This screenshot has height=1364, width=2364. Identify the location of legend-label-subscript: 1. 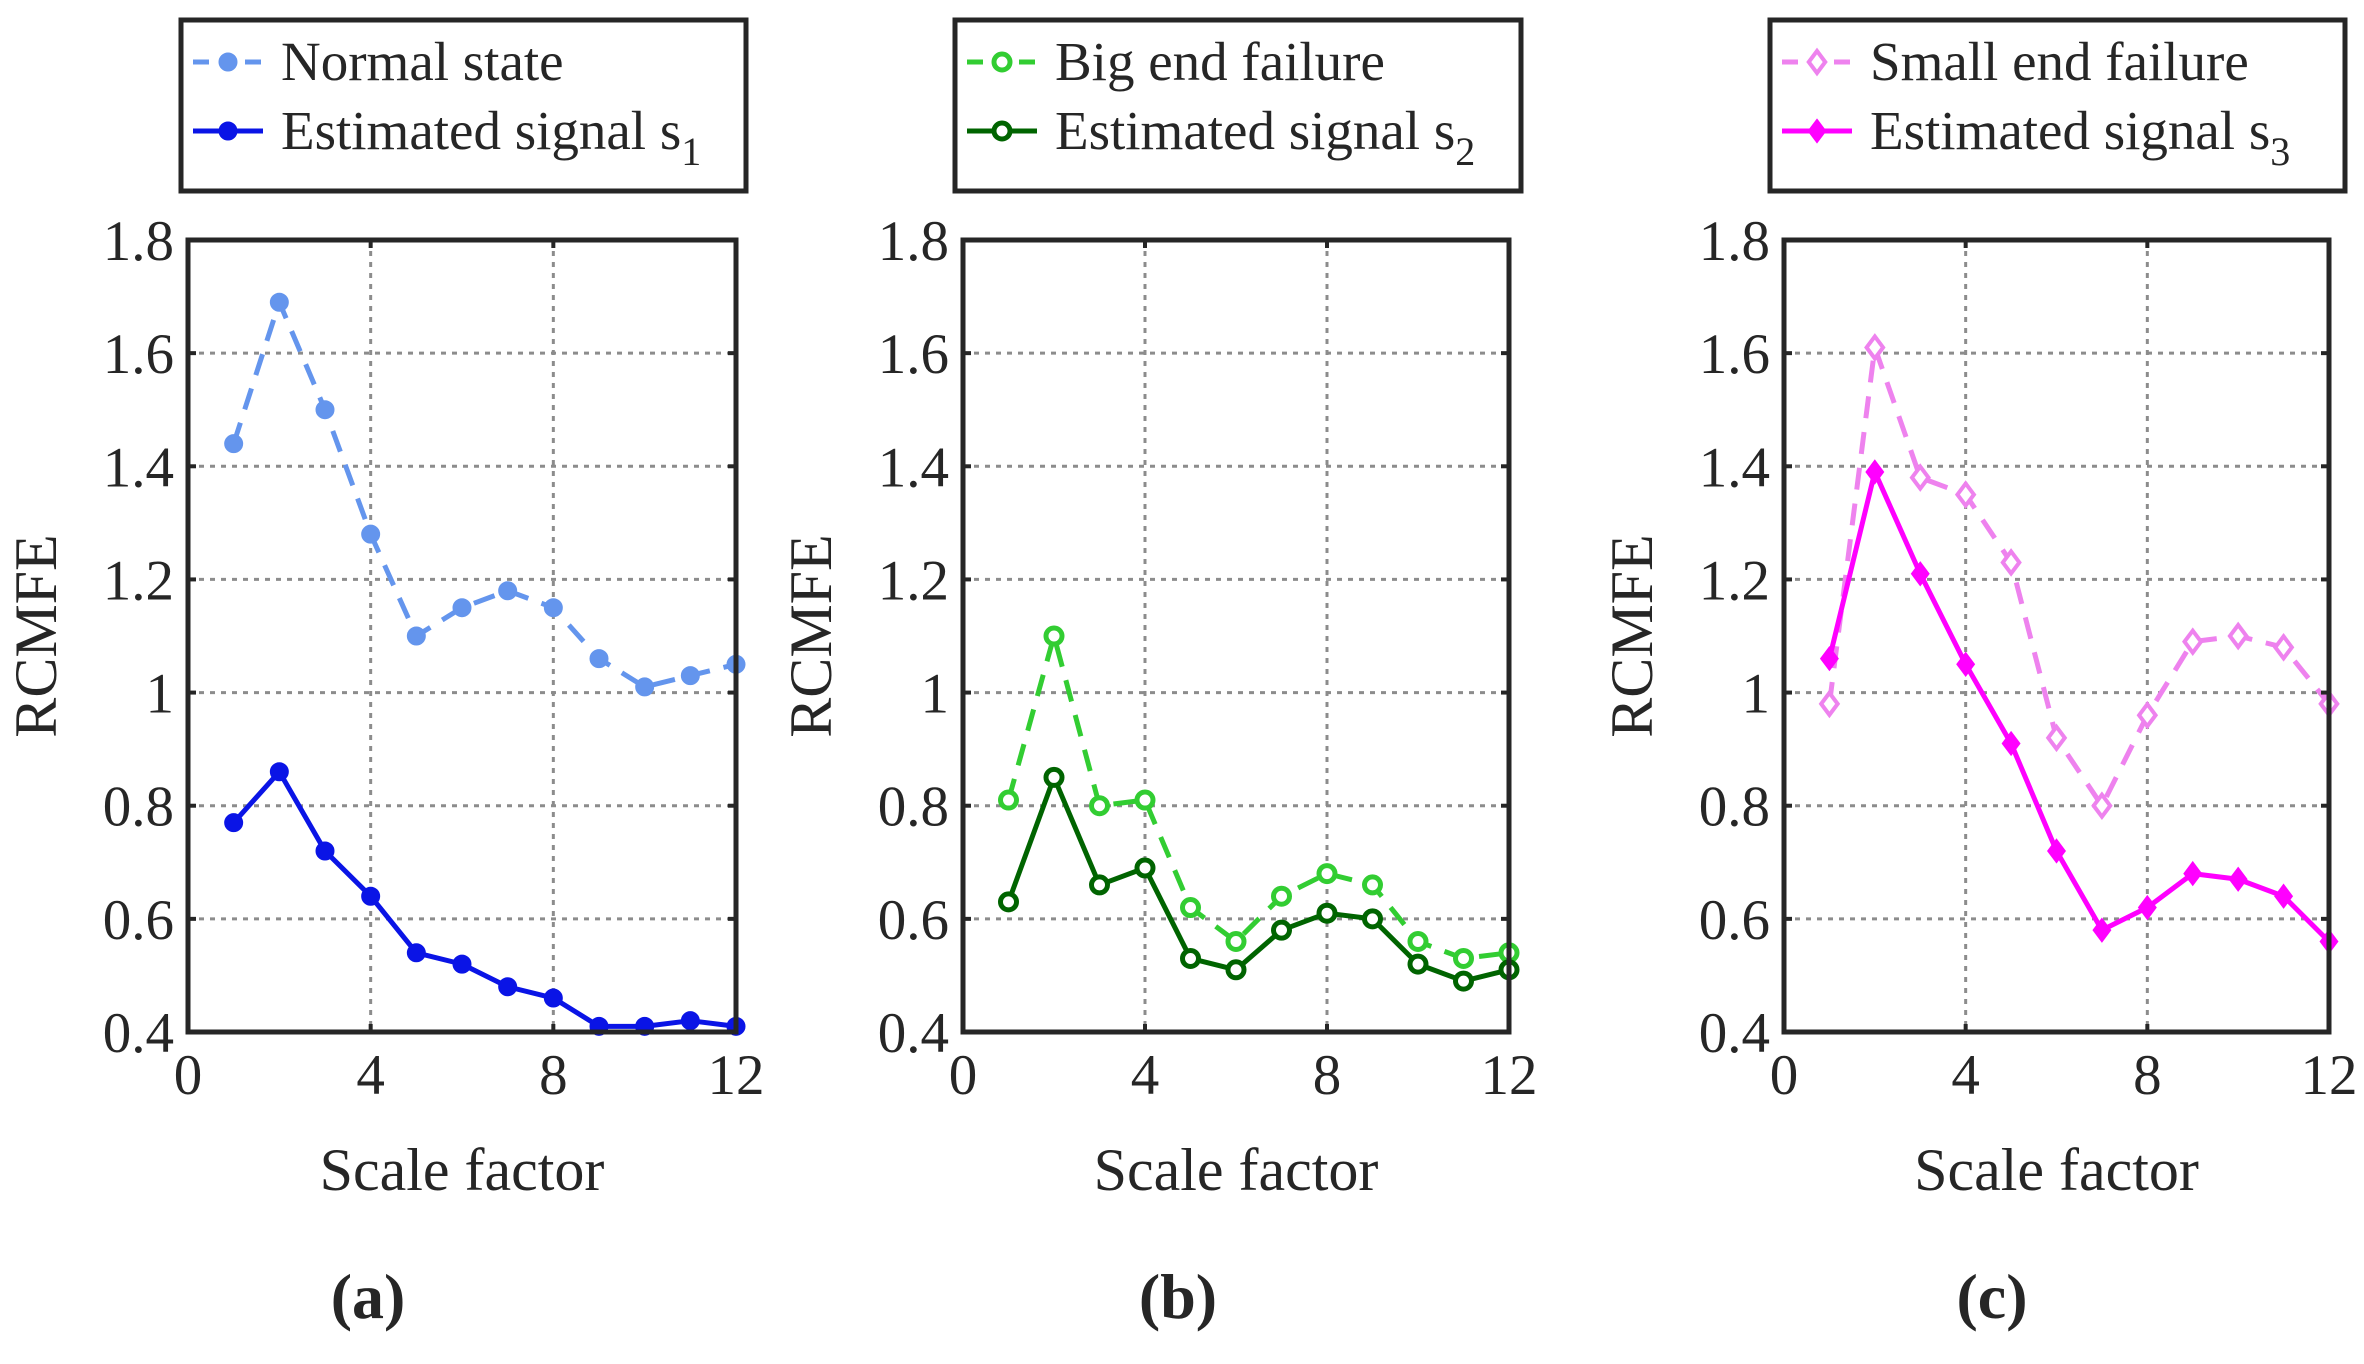
(691, 151).